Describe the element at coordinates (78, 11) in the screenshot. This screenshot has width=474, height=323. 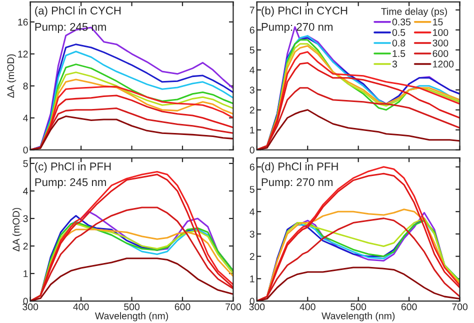
I see `chart-title: (a) PhCl in CYCH` at that location.